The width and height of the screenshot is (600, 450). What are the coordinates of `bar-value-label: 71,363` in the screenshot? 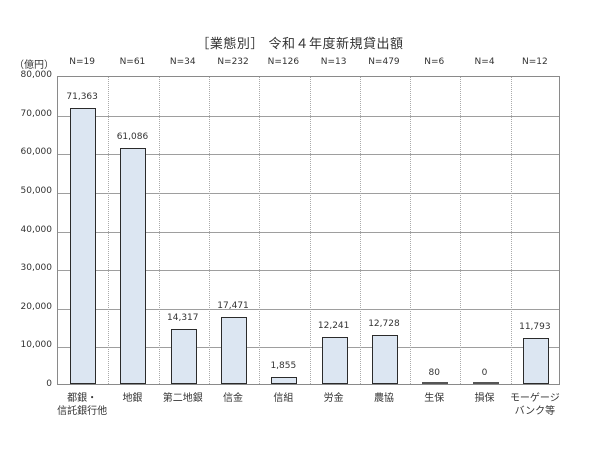 It's located at (82, 97).